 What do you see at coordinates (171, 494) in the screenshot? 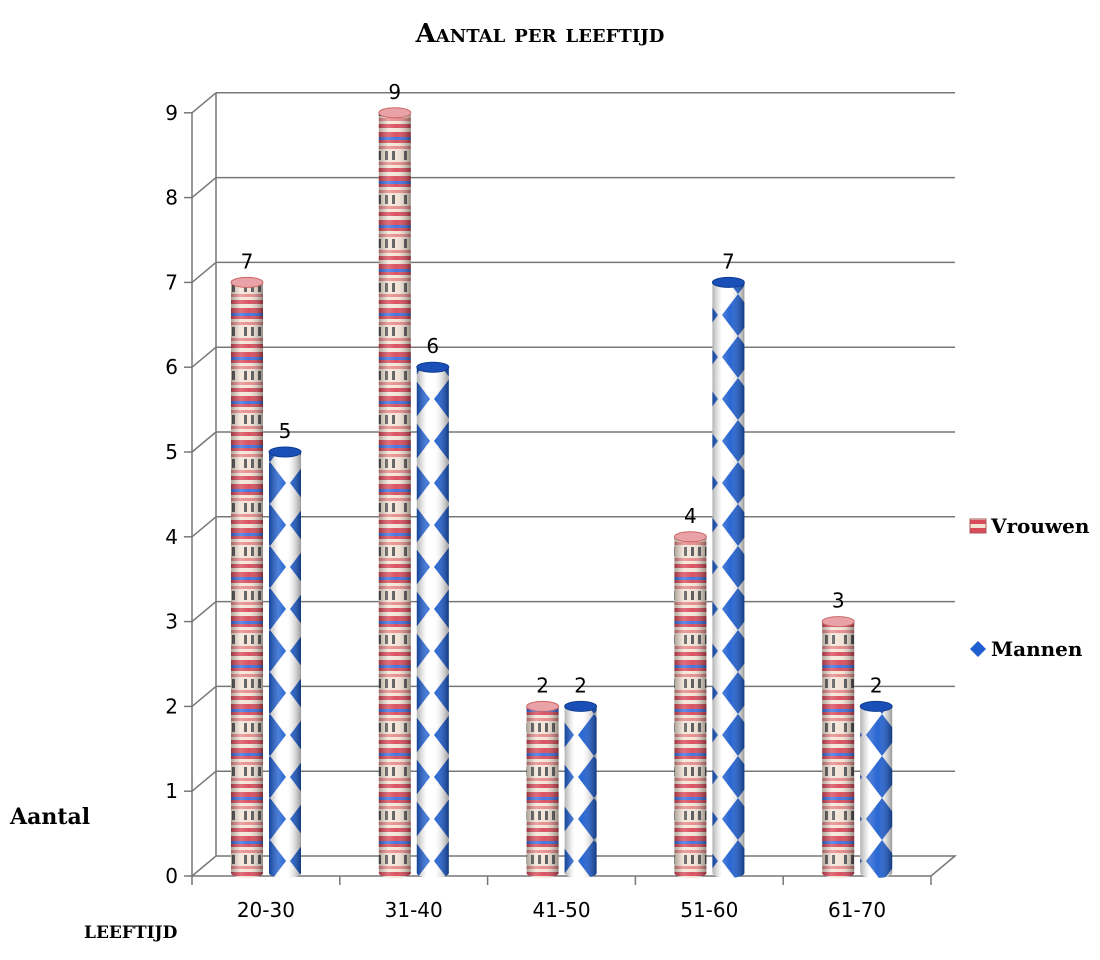
I see `y-tick-labels: 0 1 2 3 4 5 6 7 8 9` at bounding box center [171, 494].